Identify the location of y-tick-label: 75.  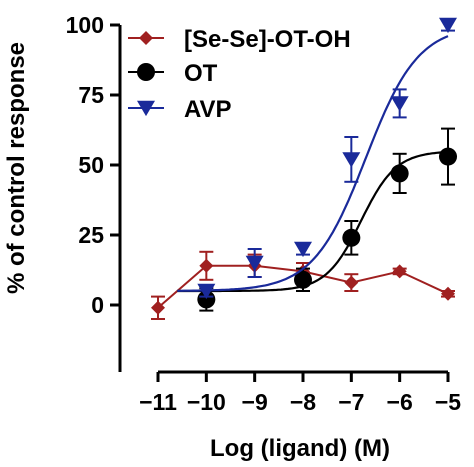
(91, 95).